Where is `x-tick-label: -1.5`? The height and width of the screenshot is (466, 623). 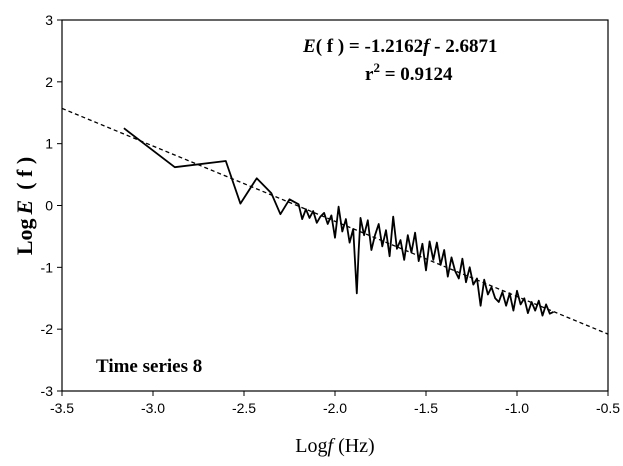 x-tick-label: -1.5 is located at coordinates (426, 408).